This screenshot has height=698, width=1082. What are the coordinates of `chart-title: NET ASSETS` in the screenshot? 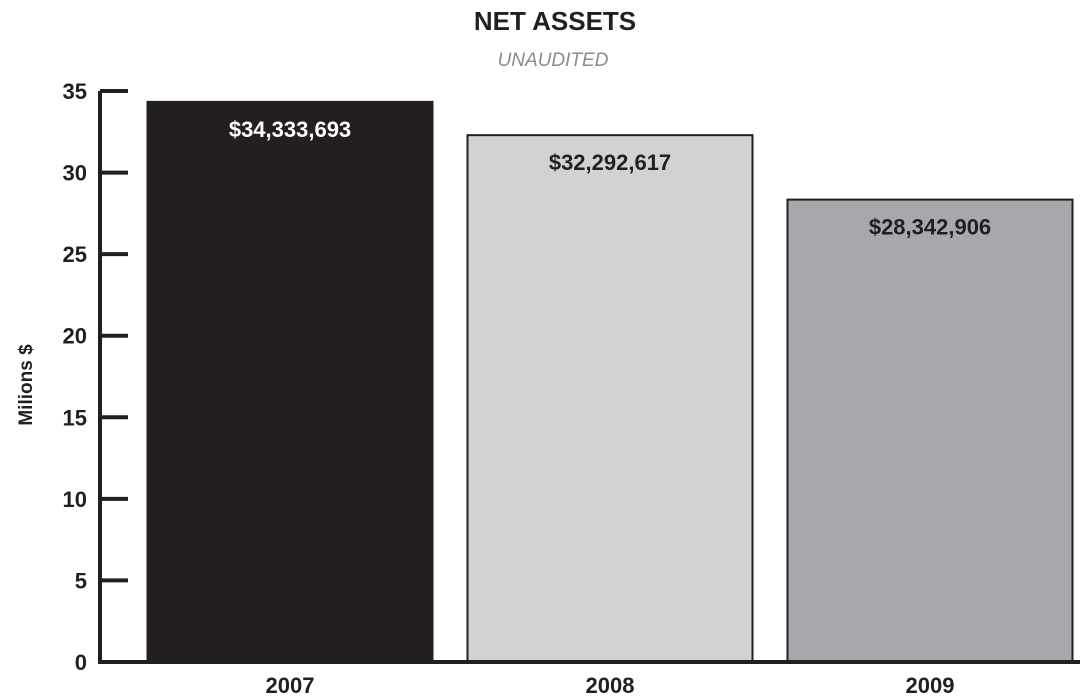 It's located at (555, 21).